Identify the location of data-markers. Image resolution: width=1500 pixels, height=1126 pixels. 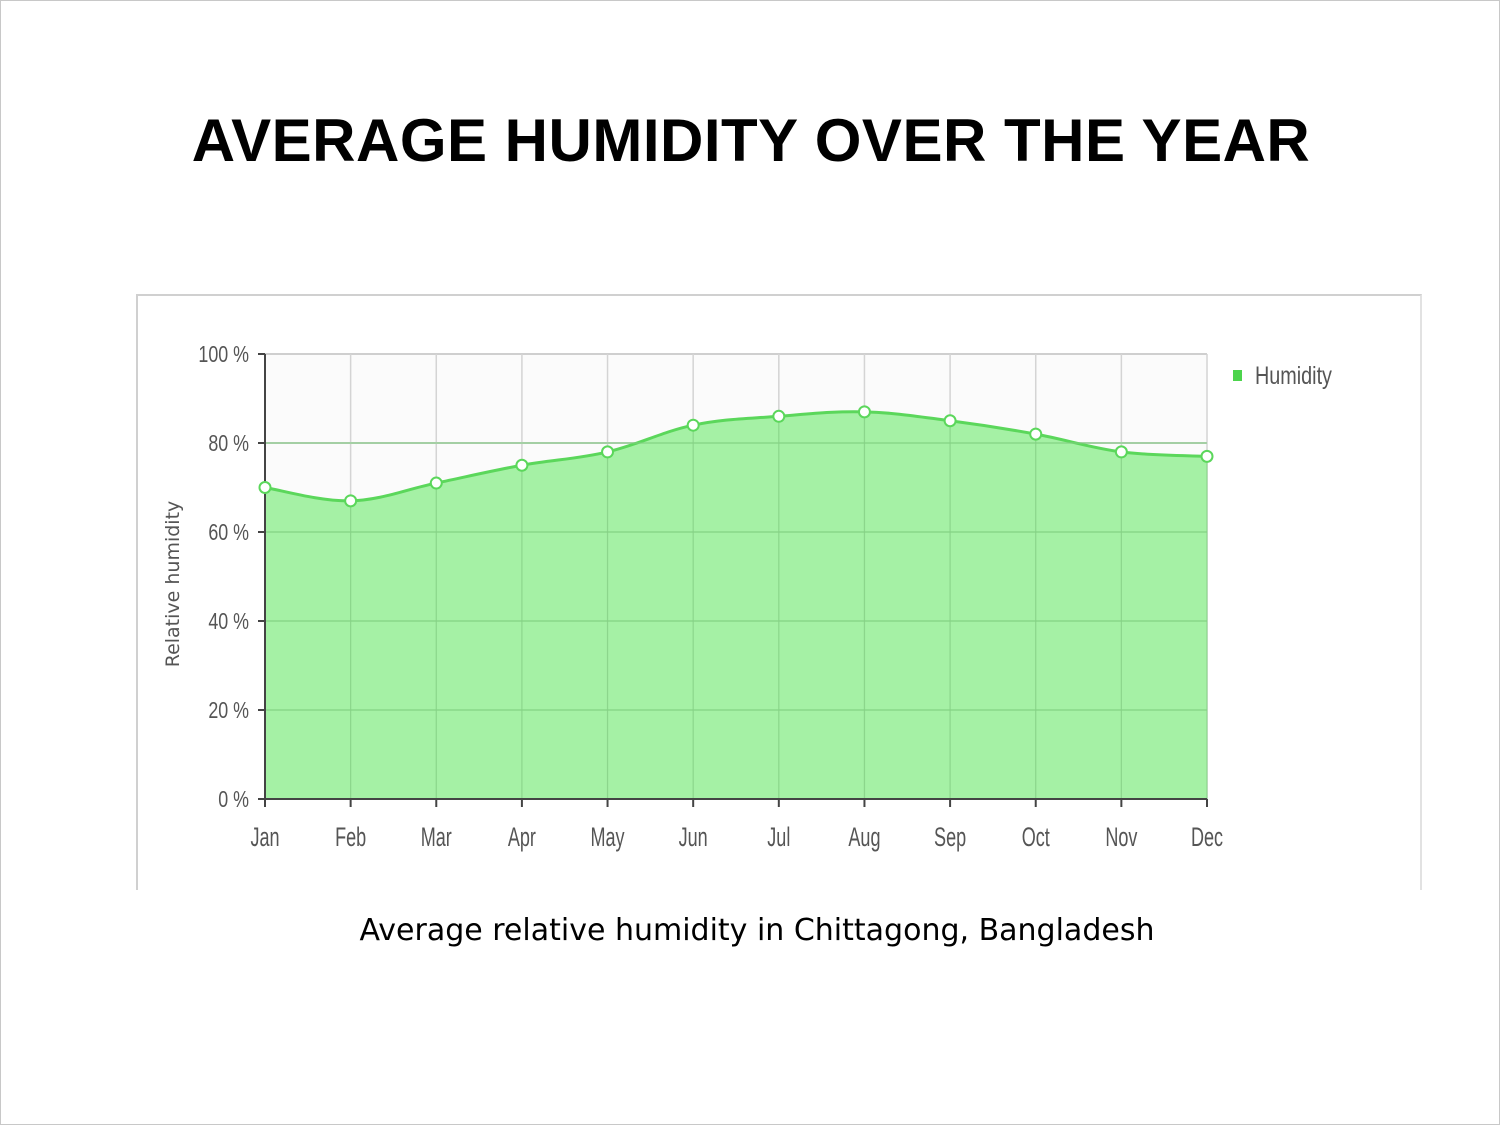
(736, 456).